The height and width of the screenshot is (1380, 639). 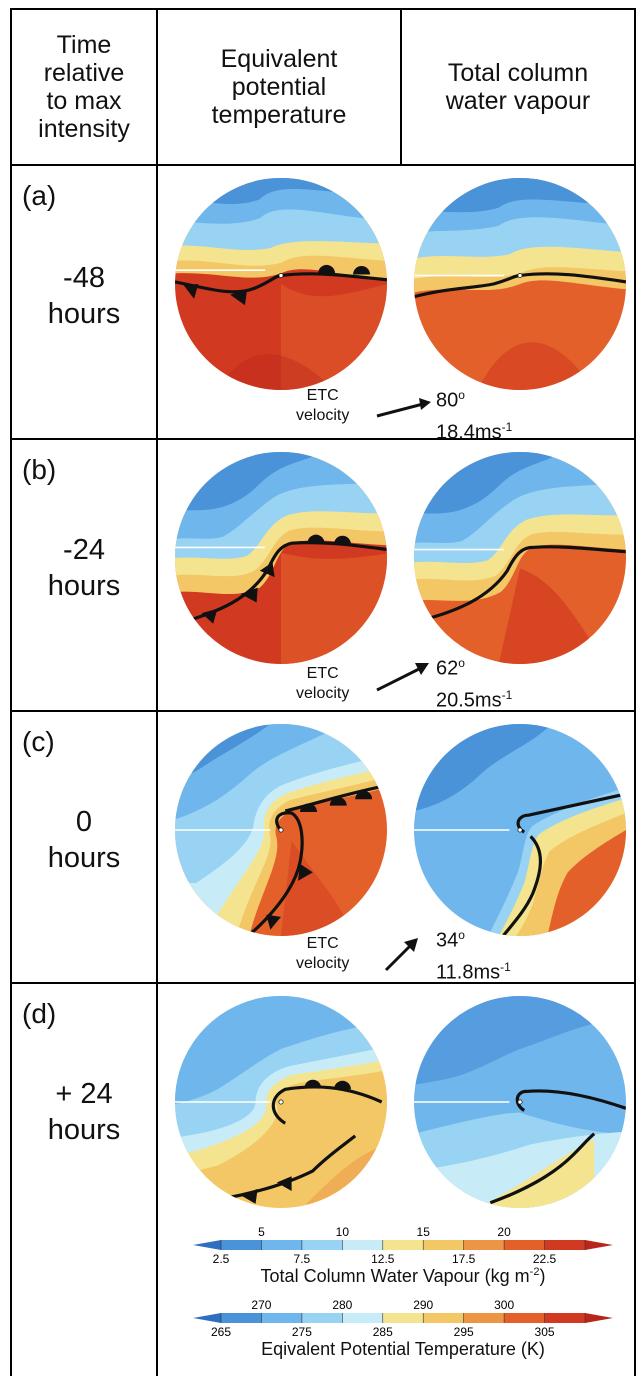 I want to click on theta-e-colorbar: 265 275 285 295 305 270 280 290 300, so click(x=403, y=1318).